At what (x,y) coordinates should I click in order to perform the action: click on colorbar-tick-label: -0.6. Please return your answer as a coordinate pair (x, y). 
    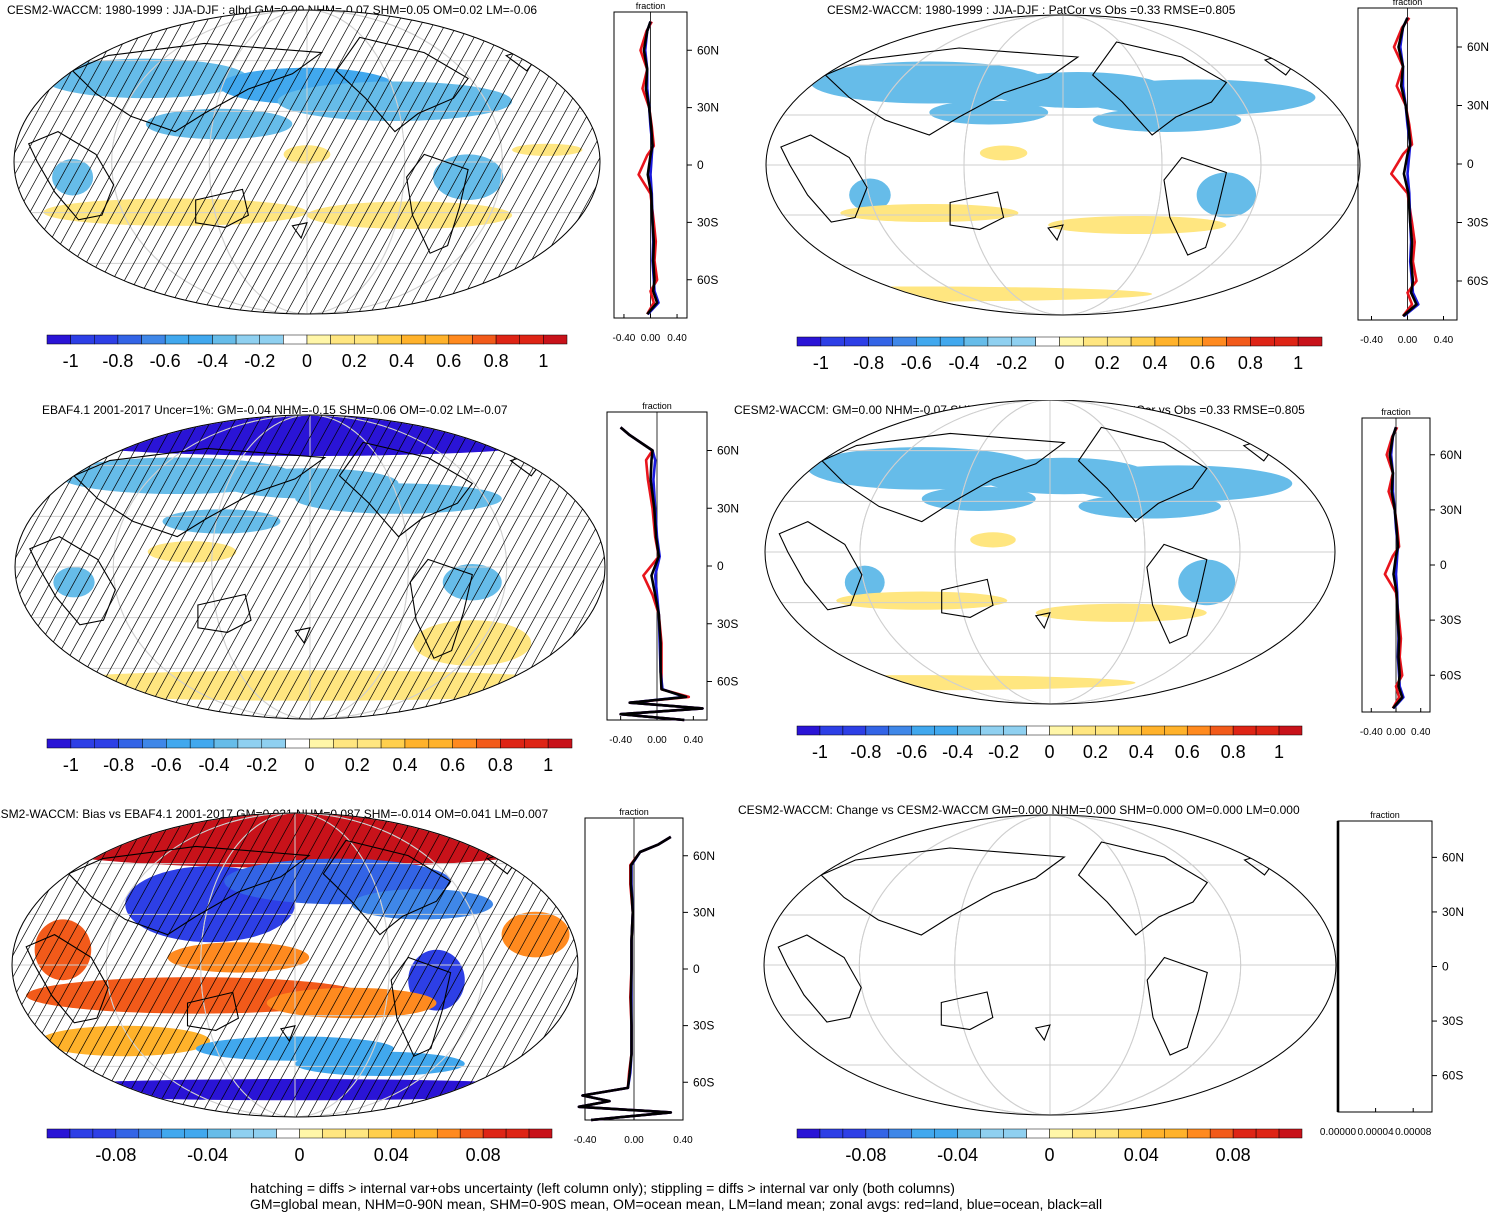
    Looking at the image, I should click on (916, 363).